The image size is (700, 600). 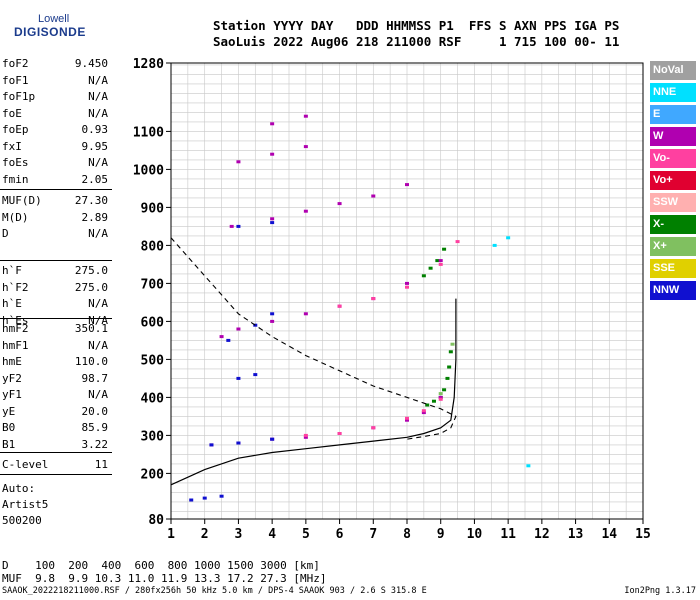 I want to click on y-tick-label: 80, so click(x=156, y=520).